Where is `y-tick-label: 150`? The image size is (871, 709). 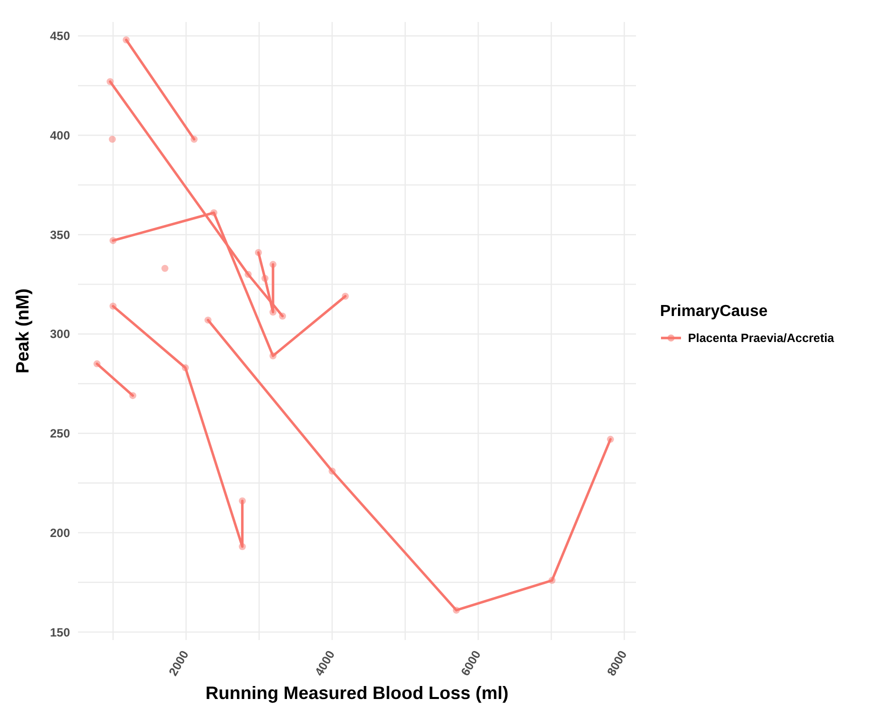
y-tick-label: 150 is located at coordinates (60, 632).